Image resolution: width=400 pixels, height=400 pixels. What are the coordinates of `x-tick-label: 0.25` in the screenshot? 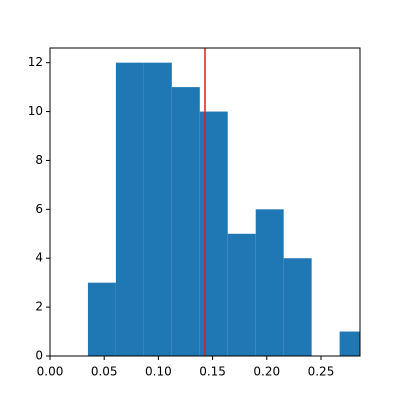 It's located at (321, 372).